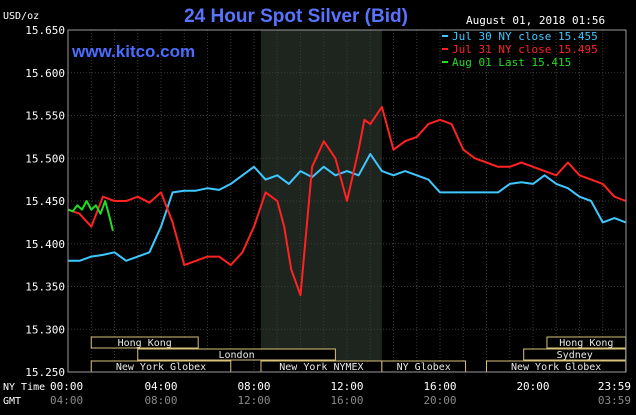 This screenshot has width=636, height=415. What do you see at coordinates (424, 367) in the screenshot?
I see `session-label: NY Globex` at bounding box center [424, 367].